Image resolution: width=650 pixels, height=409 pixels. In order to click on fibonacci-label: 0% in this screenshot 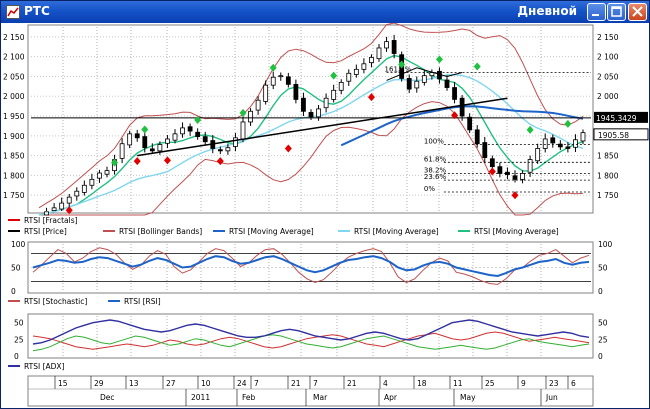, I will do `click(429, 189)`.